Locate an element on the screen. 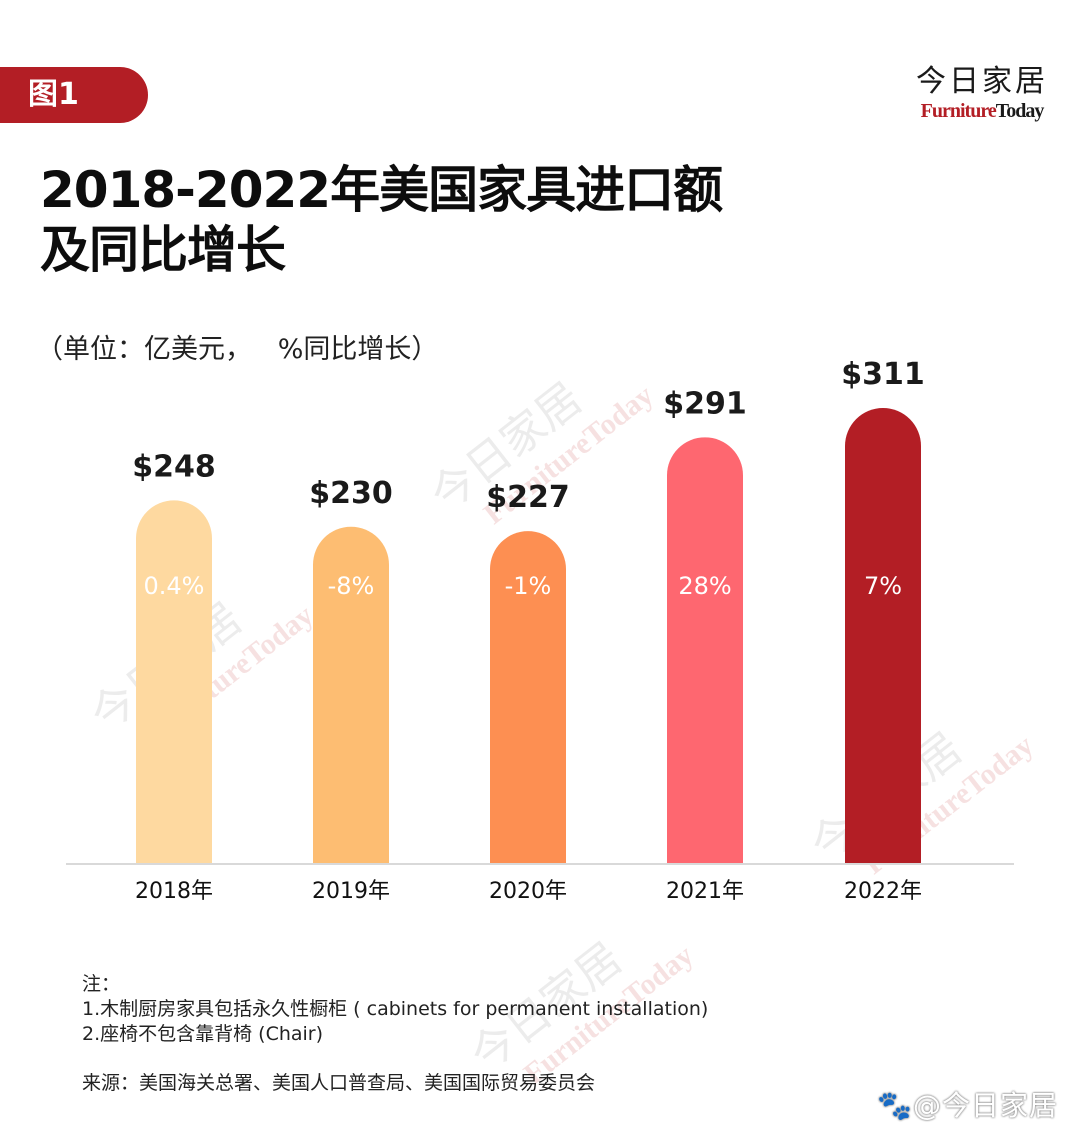 The height and width of the screenshot is (1140, 1080). brand-logo: 今日家居 FurnitureToday is located at coordinates (982, 93).